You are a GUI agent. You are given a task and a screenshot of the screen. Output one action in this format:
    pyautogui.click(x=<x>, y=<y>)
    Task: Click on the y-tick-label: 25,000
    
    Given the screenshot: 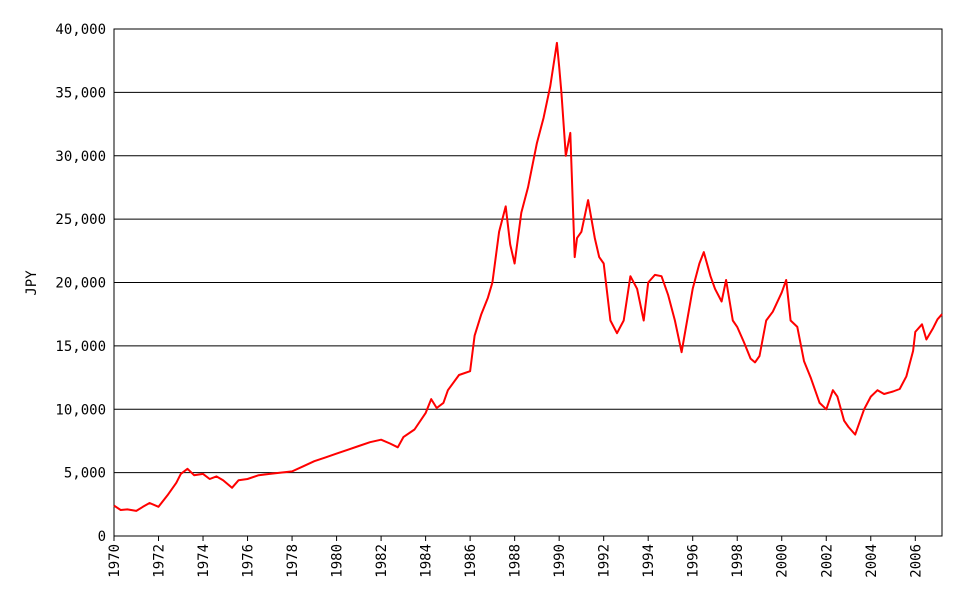 What is the action you would take?
    pyautogui.click(x=80, y=220)
    